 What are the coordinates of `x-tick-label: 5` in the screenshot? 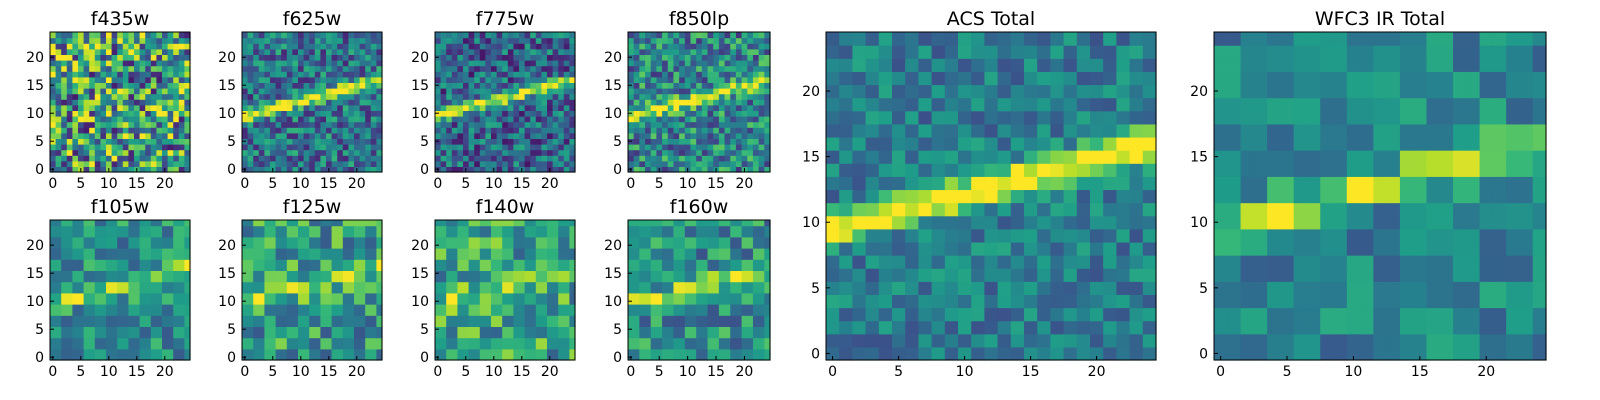 It's located at (272, 372).